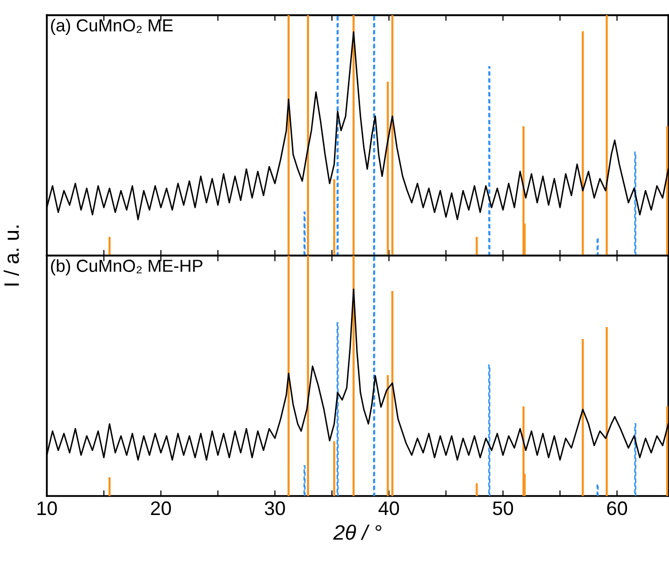  What do you see at coordinates (11, 256) in the screenshot?
I see `y-axis-title: I / a. u.` at bounding box center [11, 256].